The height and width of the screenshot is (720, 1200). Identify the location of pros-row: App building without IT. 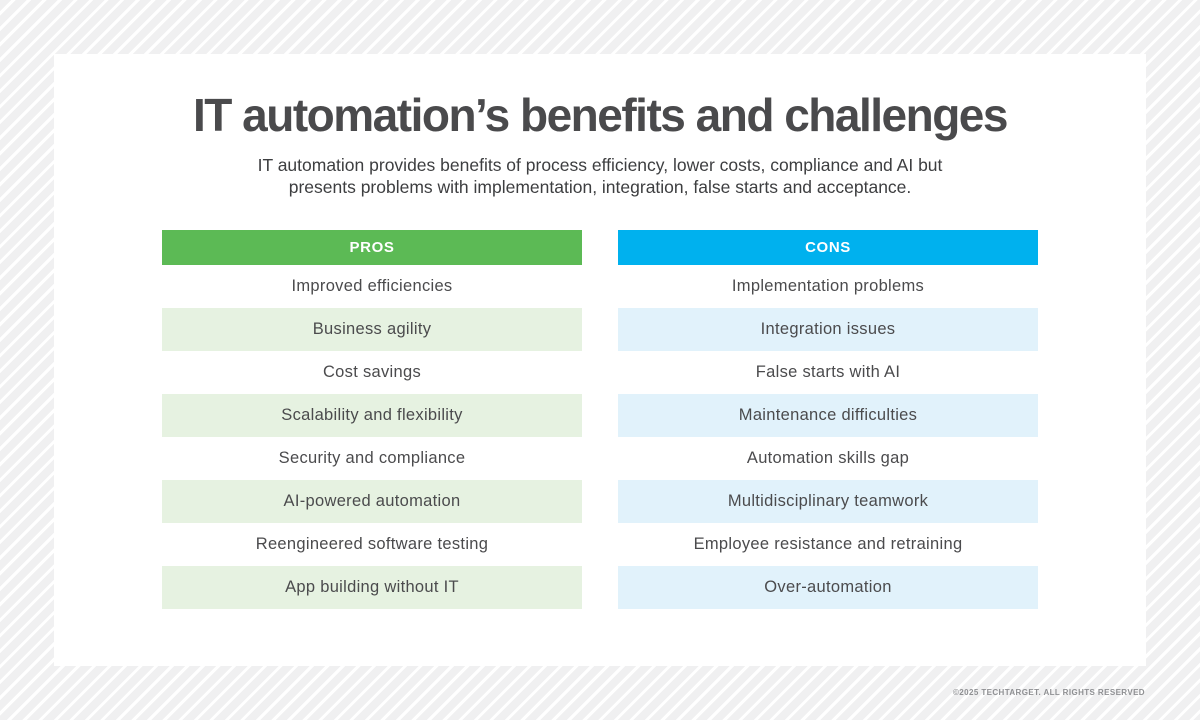
(372, 587).